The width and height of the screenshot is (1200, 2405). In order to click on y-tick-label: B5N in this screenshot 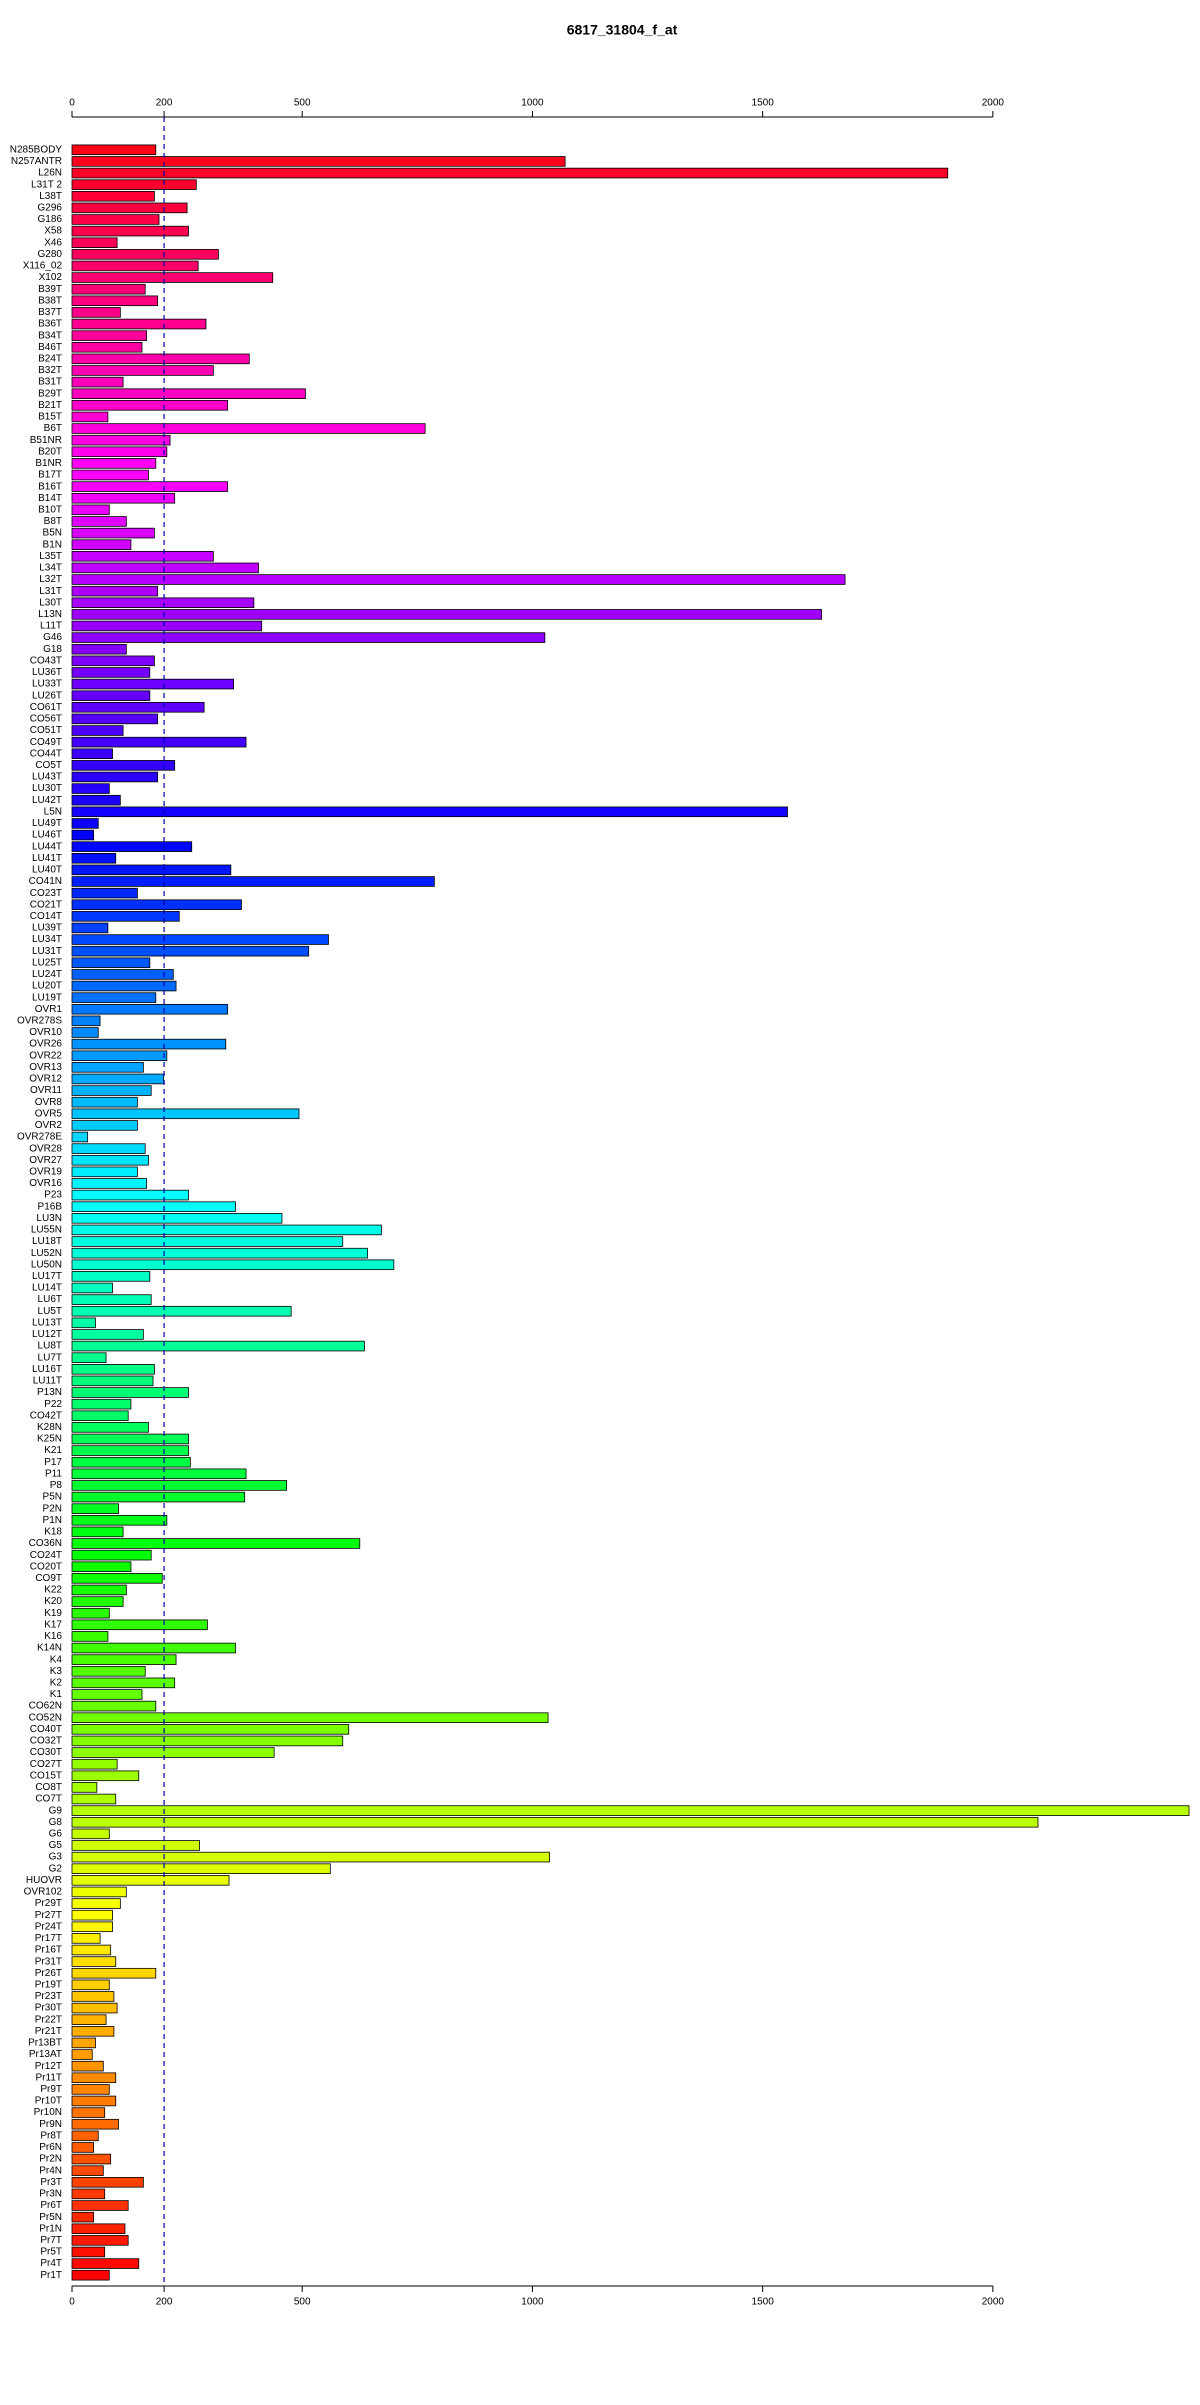, I will do `click(52, 533)`.